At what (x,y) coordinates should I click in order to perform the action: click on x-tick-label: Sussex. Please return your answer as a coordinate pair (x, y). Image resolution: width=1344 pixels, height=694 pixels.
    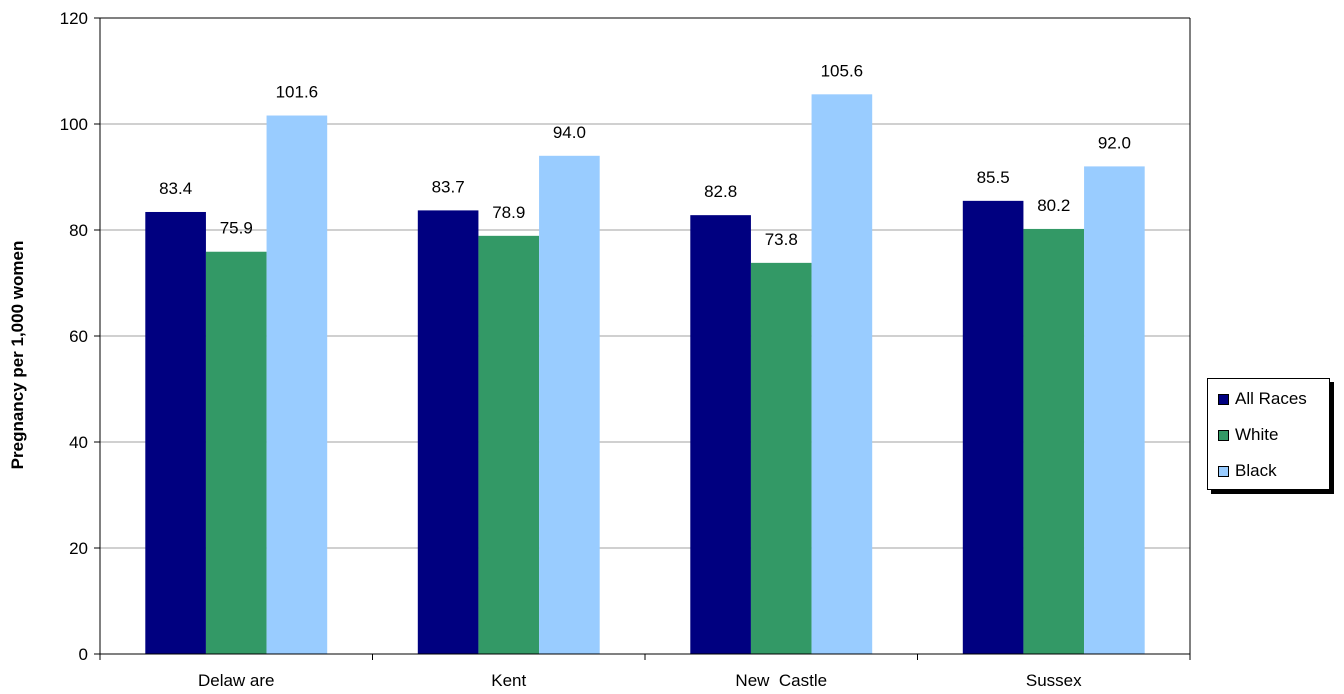
    Looking at the image, I should click on (1054, 680).